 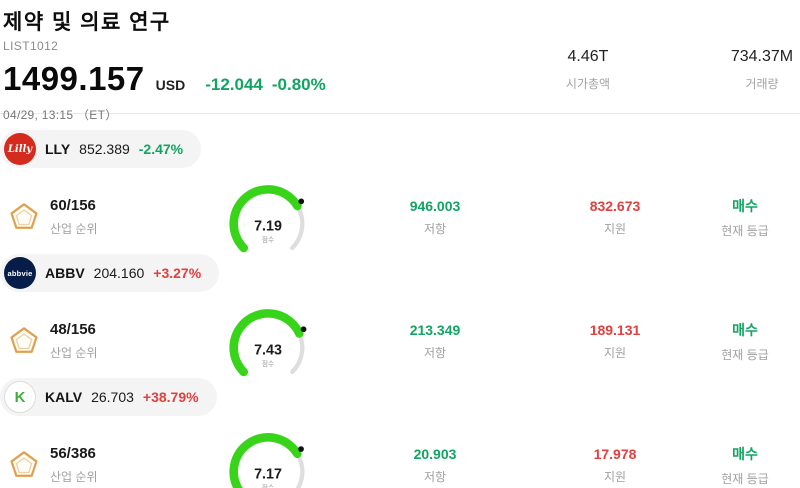 I want to click on resistance-value: 20.903, so click(x=435, y=453).